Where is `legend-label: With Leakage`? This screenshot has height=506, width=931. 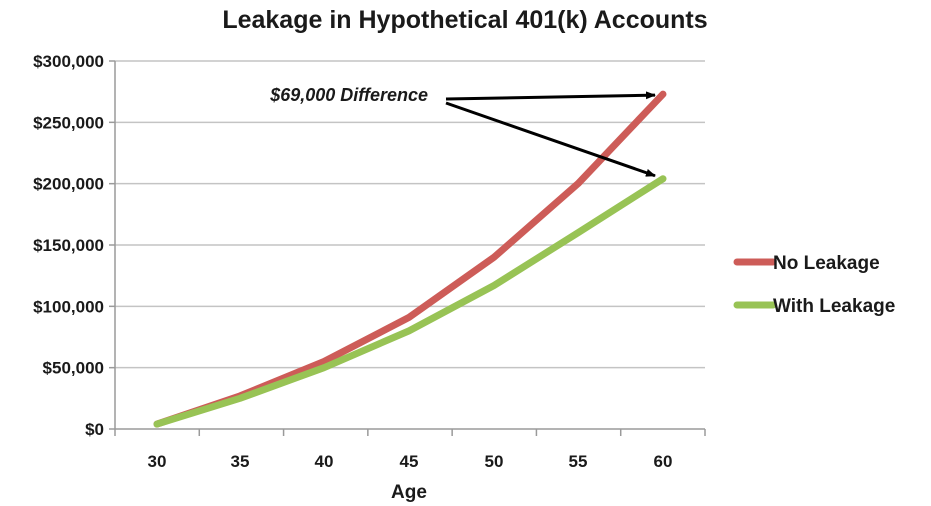 legend-label: With Leakage is located at coordinates (834, 306).